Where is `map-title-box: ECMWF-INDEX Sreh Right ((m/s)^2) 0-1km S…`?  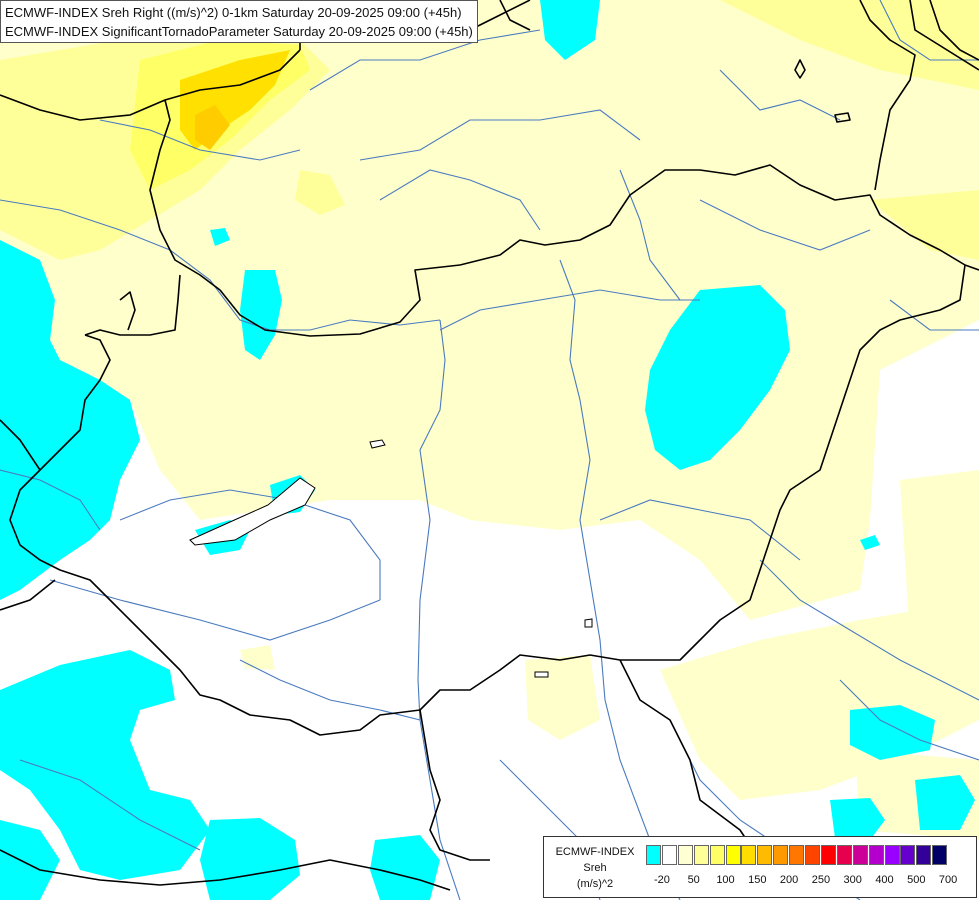
map-title-box: ECMWF-INDEX Sreh Right ((m/s)^2) 0-1km S… is located at coordinates (239, 21).